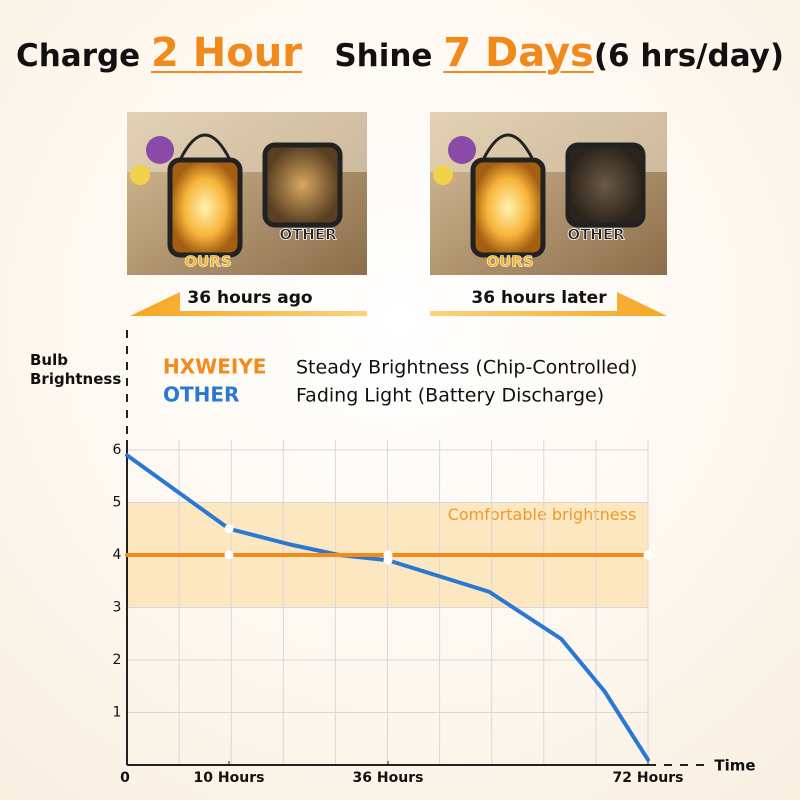 This screenshot has width=800, height=800. Describe the element at coordinates (117, 555) in the screenshot. I see `y-tick-label: 4` at that location.